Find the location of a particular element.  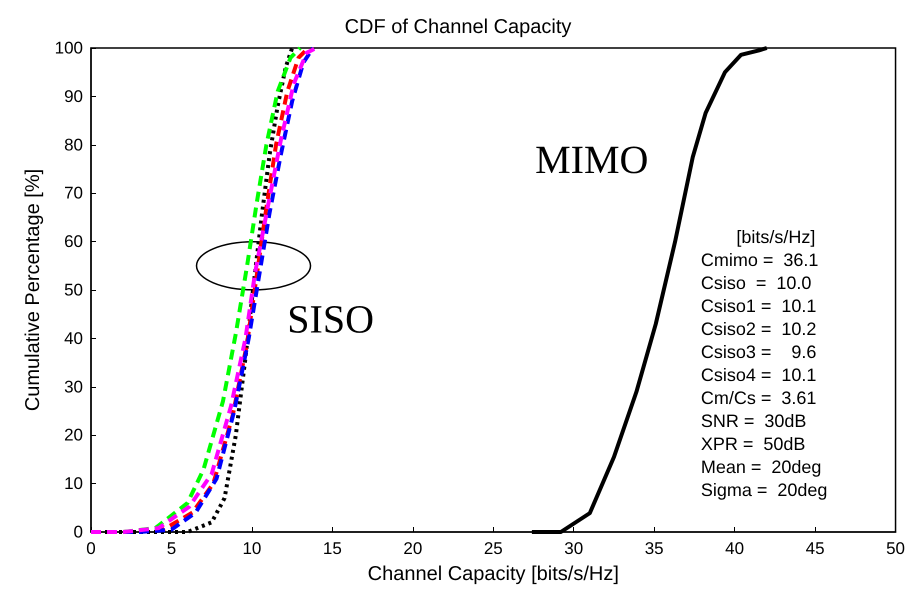

annotation: Csiso3 = 9.6 is located at coordinates (758, 352).